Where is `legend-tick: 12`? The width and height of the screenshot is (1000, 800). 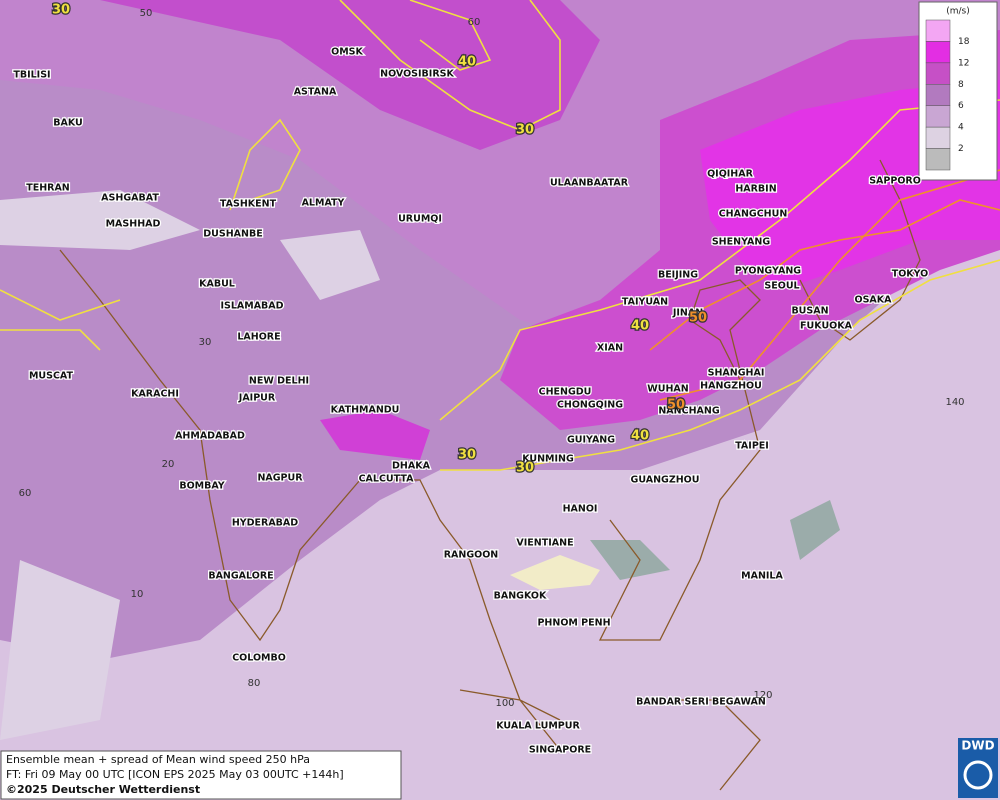
legend-tick: 12 is located at coordinates (963, 63).